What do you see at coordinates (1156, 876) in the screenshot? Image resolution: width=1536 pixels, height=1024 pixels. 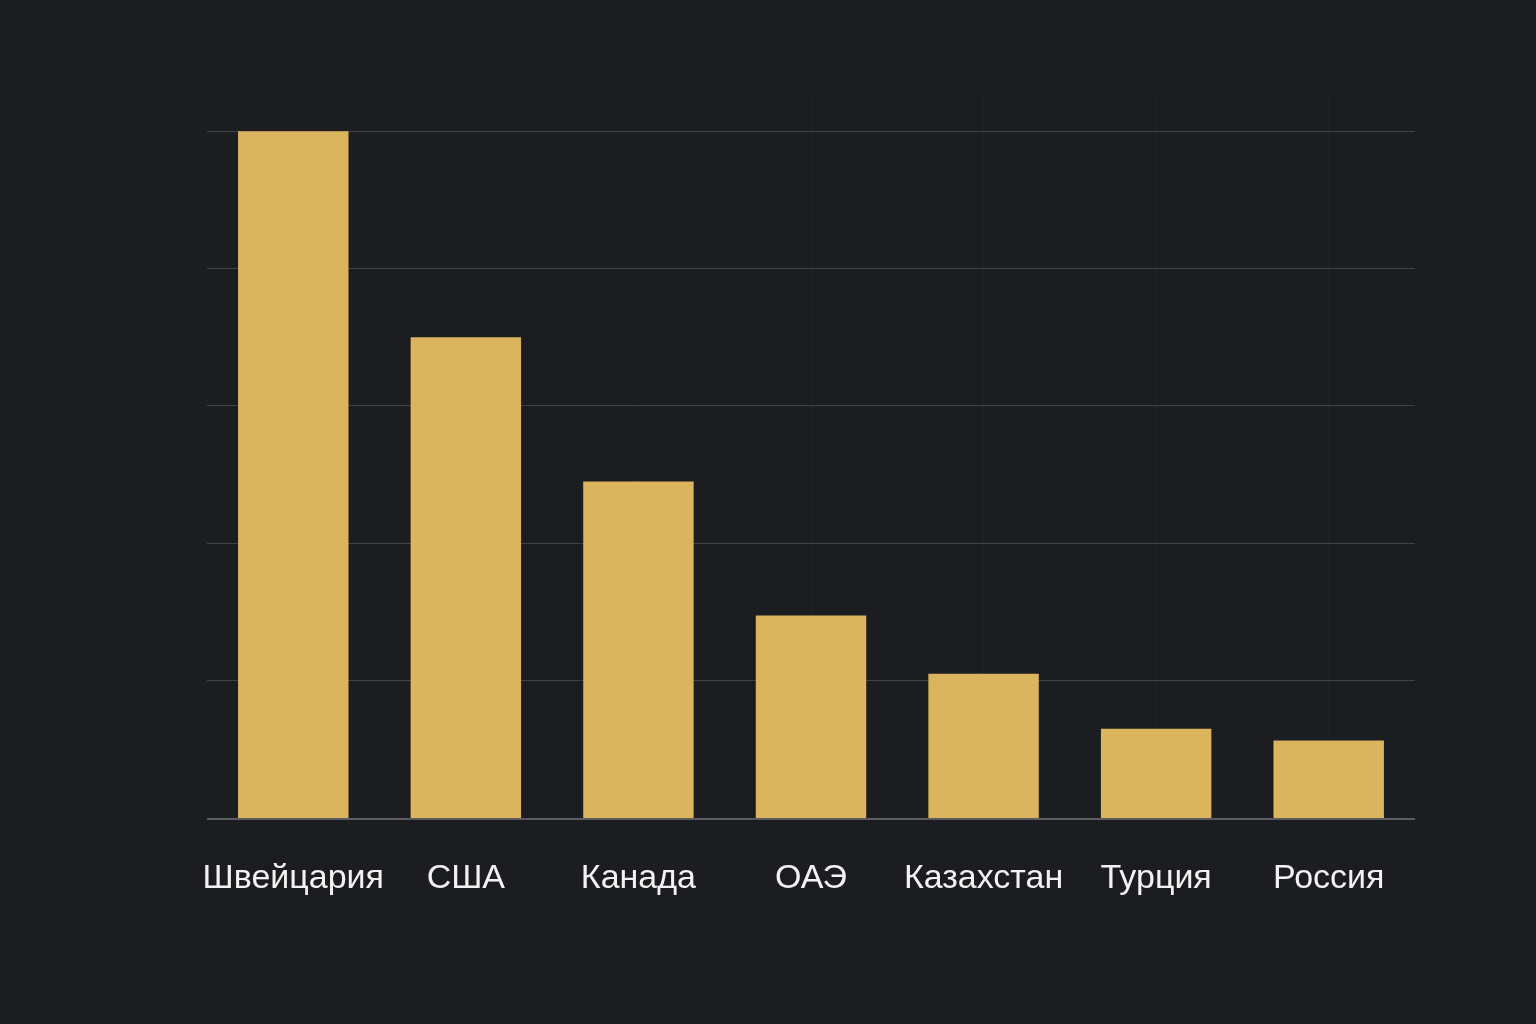 I see `x-tick-label: Турция` at bounding box center [1156, 876].